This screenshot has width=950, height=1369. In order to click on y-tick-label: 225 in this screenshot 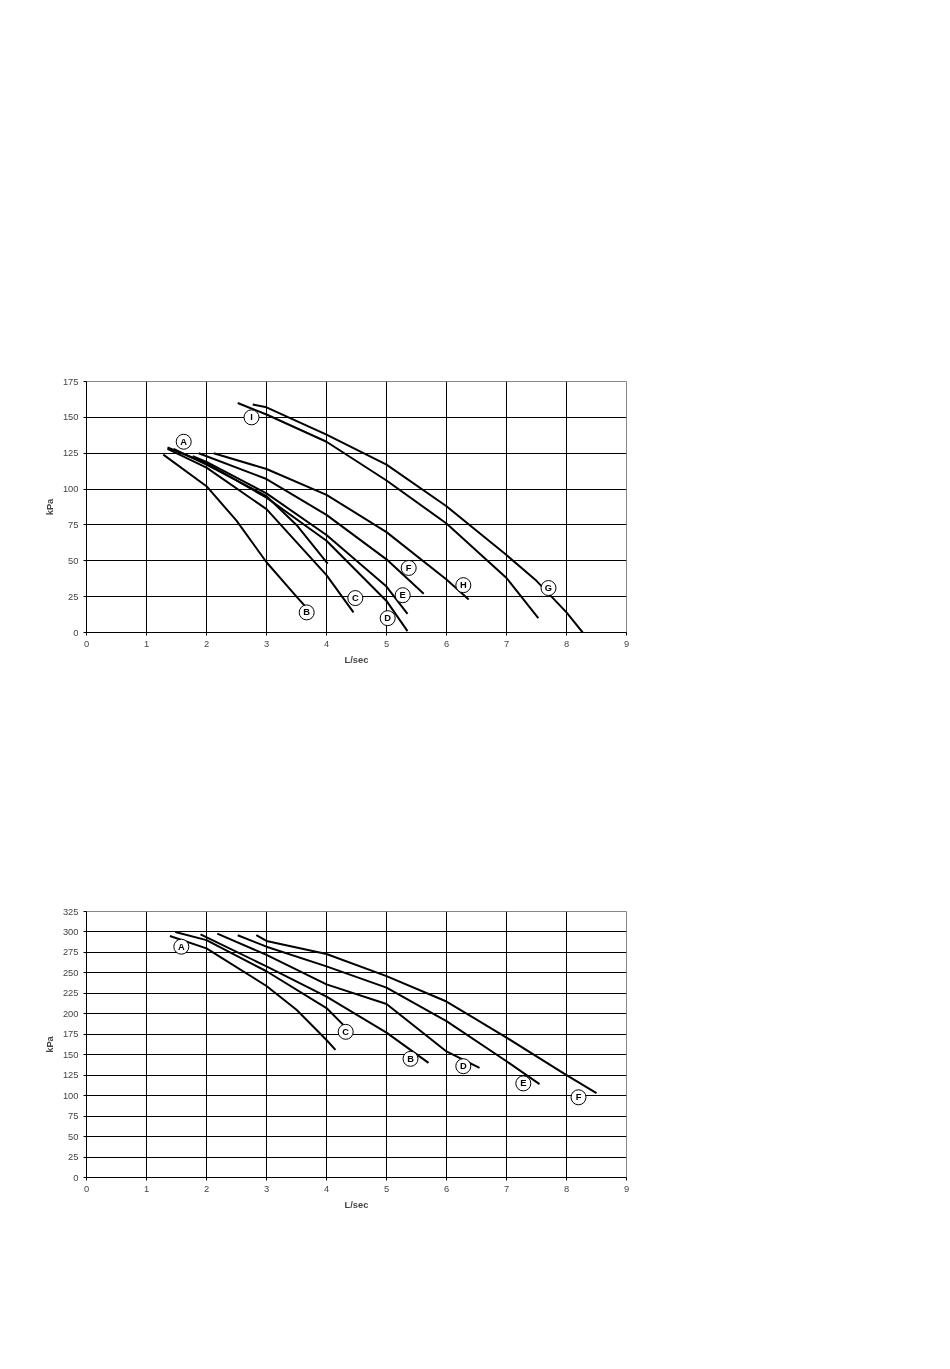, I will do `click(70, 993)`.